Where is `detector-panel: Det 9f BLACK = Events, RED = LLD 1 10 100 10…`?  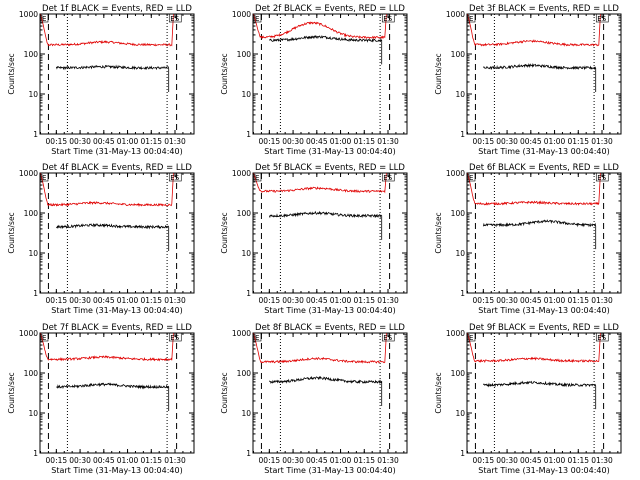 detector-panel: Det 9f BLACK = Events, RED = LLD 1 10 100 10… is located at coordinates (528, 399).